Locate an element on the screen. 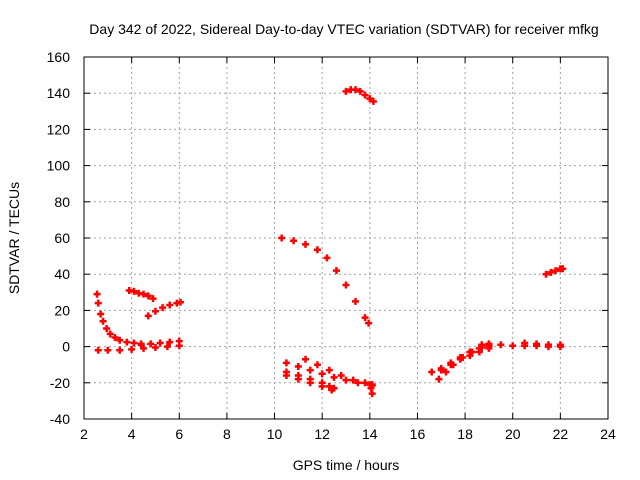  series-arc-11h-low-c is located at coordinates (309, 383).